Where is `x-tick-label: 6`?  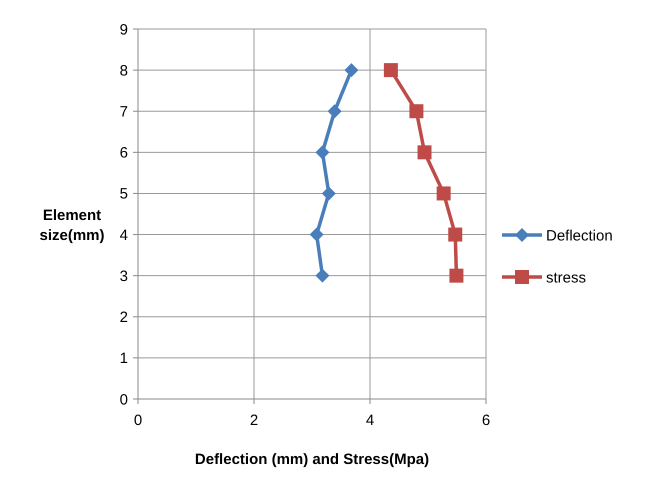 x-tick-label: 6 is located at coordinates (486, 420).